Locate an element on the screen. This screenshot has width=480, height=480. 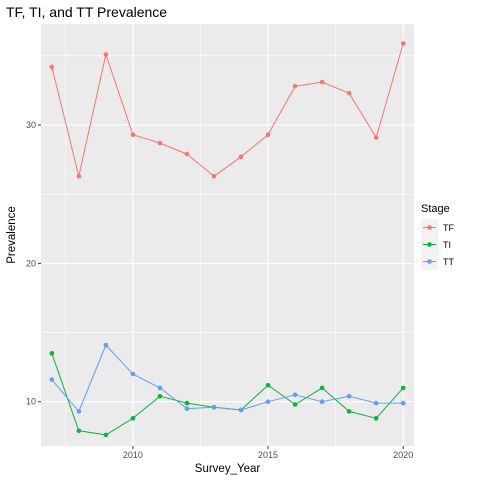
x-axis-title: Survey_Year is located at coordinates (228, 469).